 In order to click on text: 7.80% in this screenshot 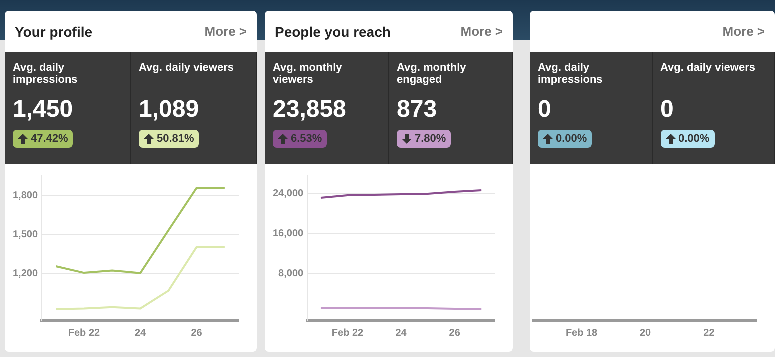, I will do `click(430, 139)`.